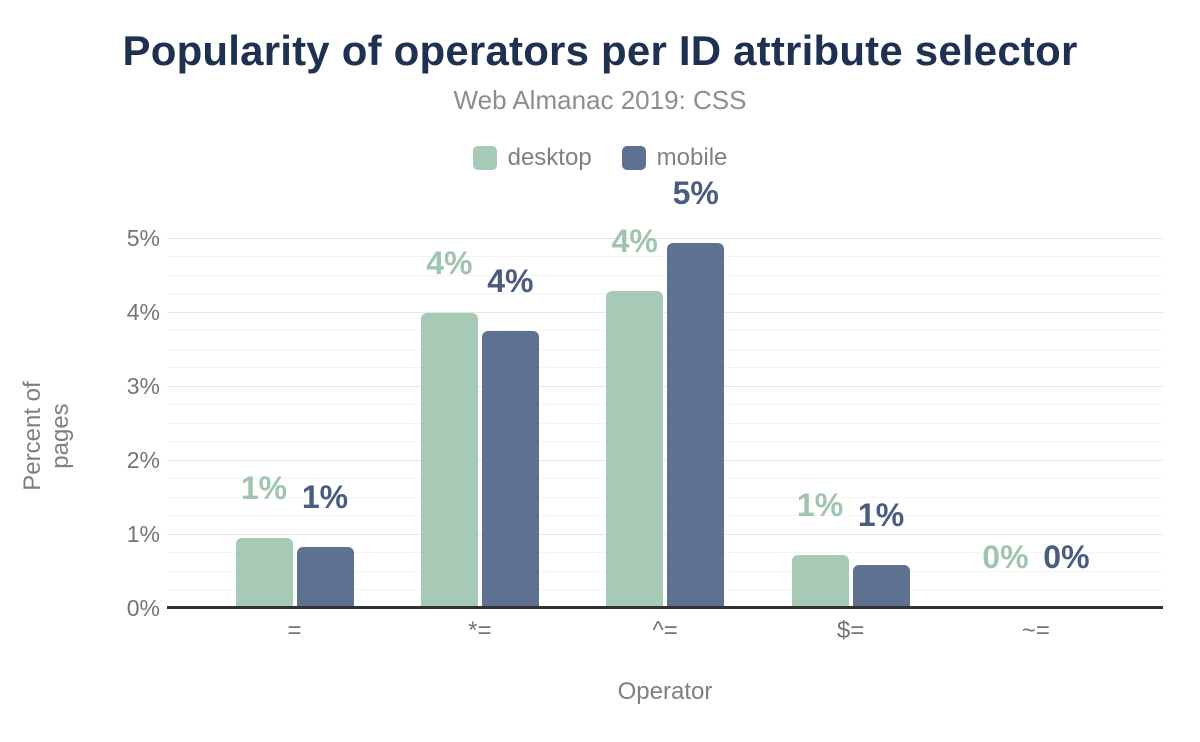  What do you see at coordinates (294, 630) in the screenshot?
I see `x-axis-category-label: =` at bounding box center [294, 630].